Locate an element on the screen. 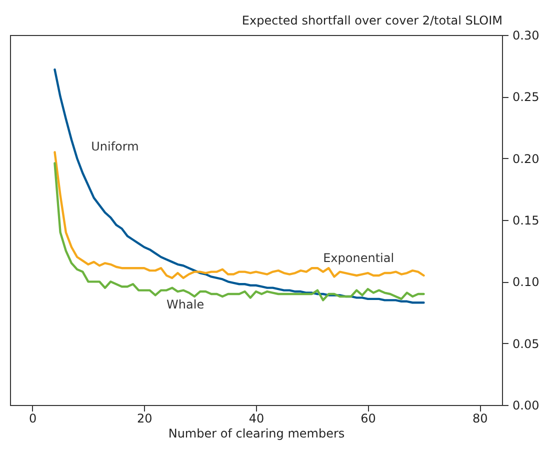 This screenshot has height=454, width=539. y-tick-label: 0.20 is located at coordinates (525, 159).